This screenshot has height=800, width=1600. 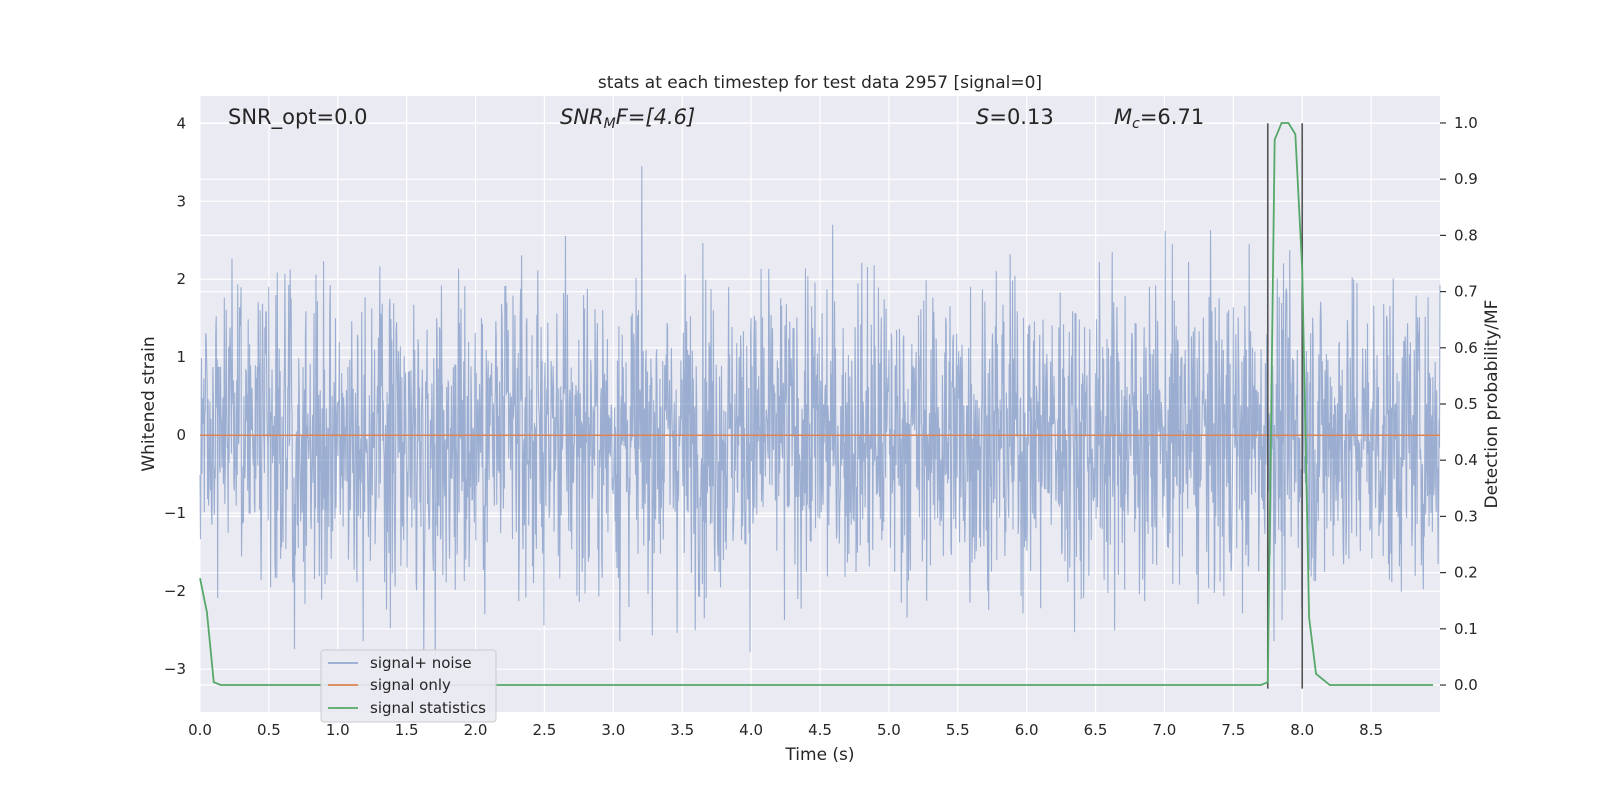 What do you see at coordinates (476, 730) in the screenshot?
I see `x-tick-label: 2.0` at bounding box center [476, 730].